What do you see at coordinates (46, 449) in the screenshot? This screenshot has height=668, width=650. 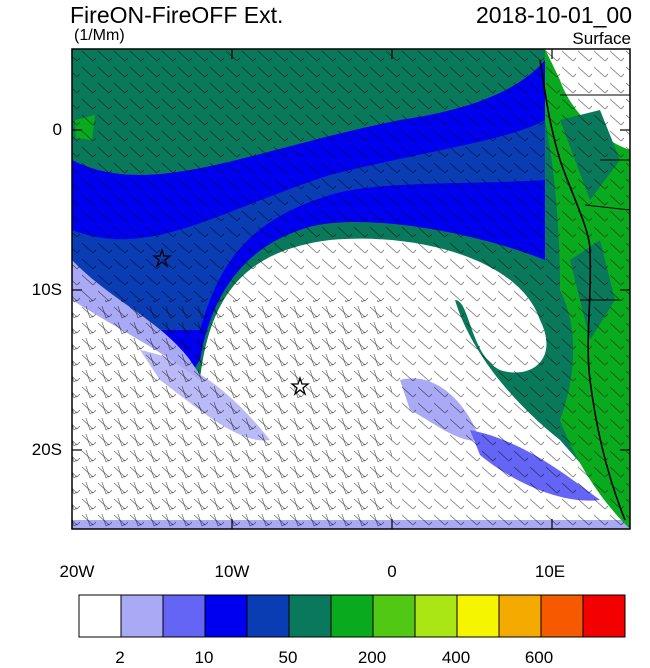 I see `lat-label-20s: 20S` at bounding box center [46, 449].